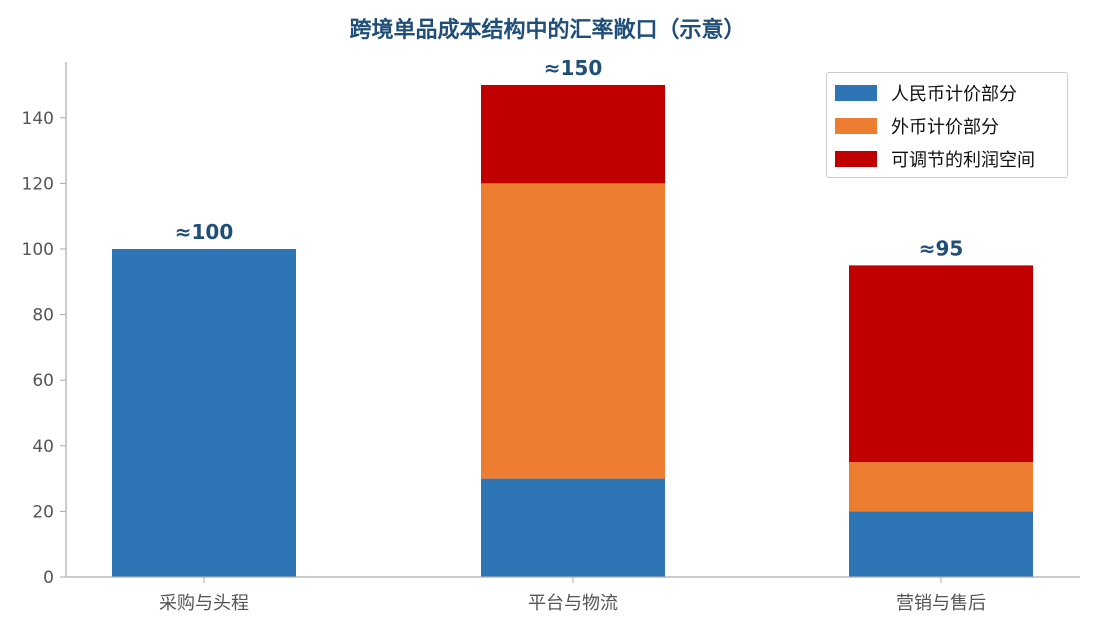 This screenshot has width=1095, height=630. What do you see at coordinates (573, 68) in the screenshot?
I see `total-label-1: ≈150` at bounding box center [573, 68].